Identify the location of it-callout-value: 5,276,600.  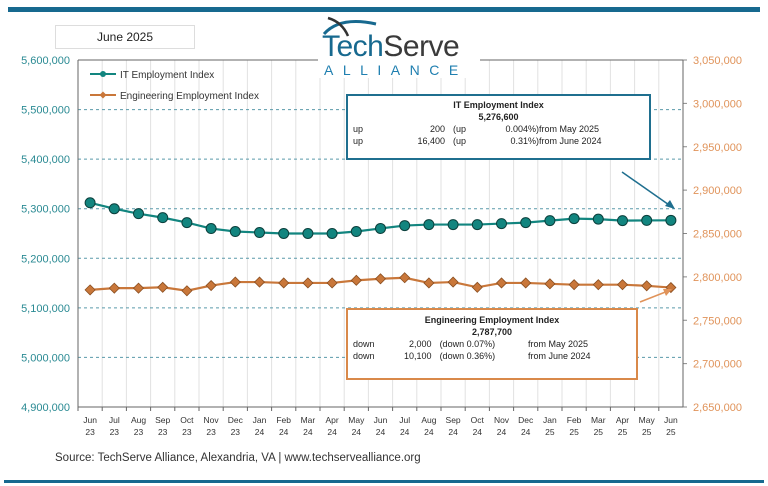
(498, 117).